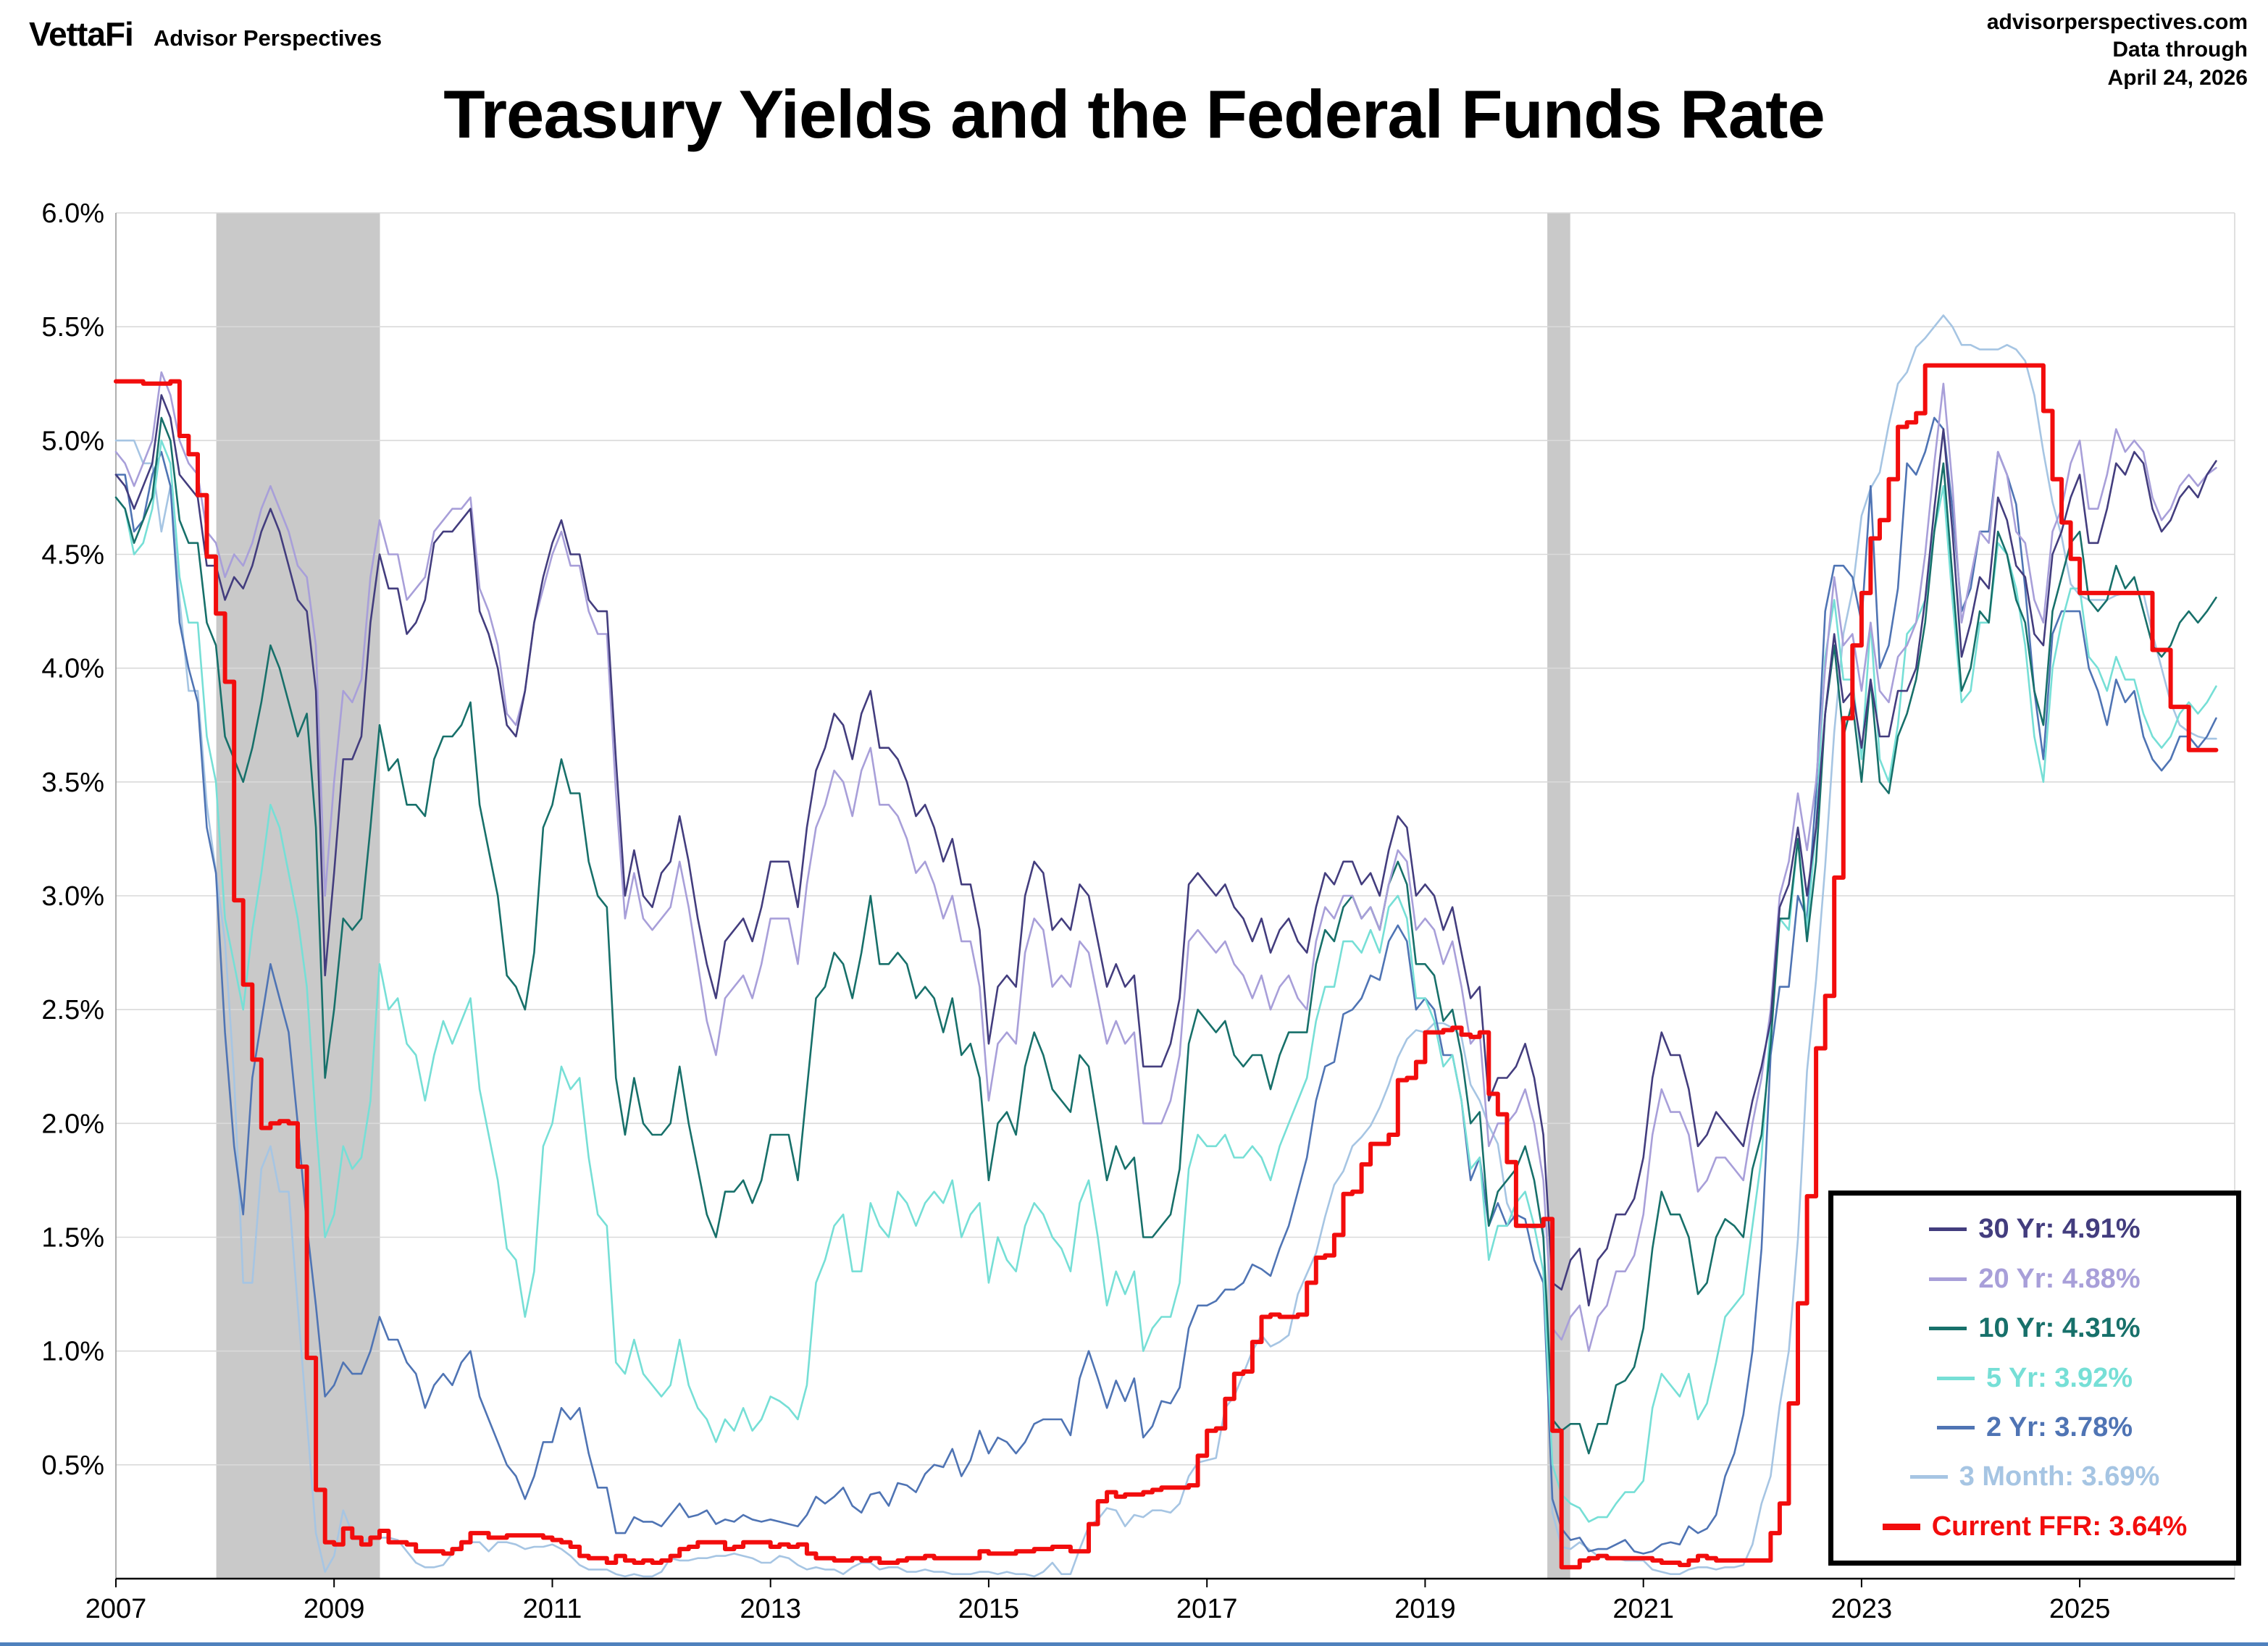  I want to click on legend-label: 10 Yr: 4.31%, so click(2060, 1328).